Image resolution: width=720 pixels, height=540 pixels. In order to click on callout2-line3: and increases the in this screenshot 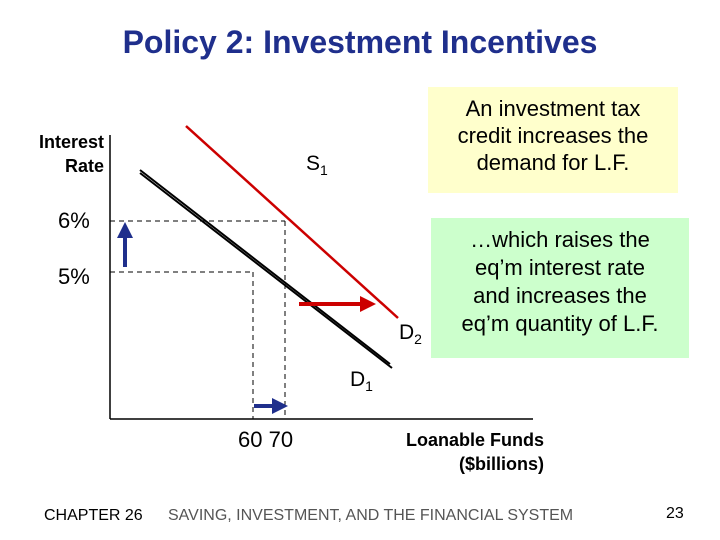, I will do `click(560, 295)`.